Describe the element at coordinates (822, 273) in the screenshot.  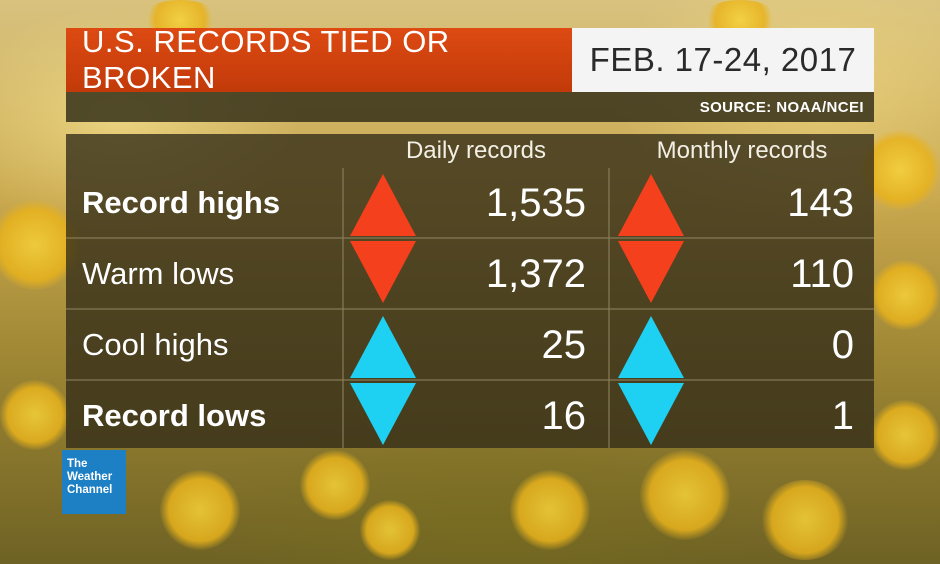
I see `monthly-value: 110` at that location.